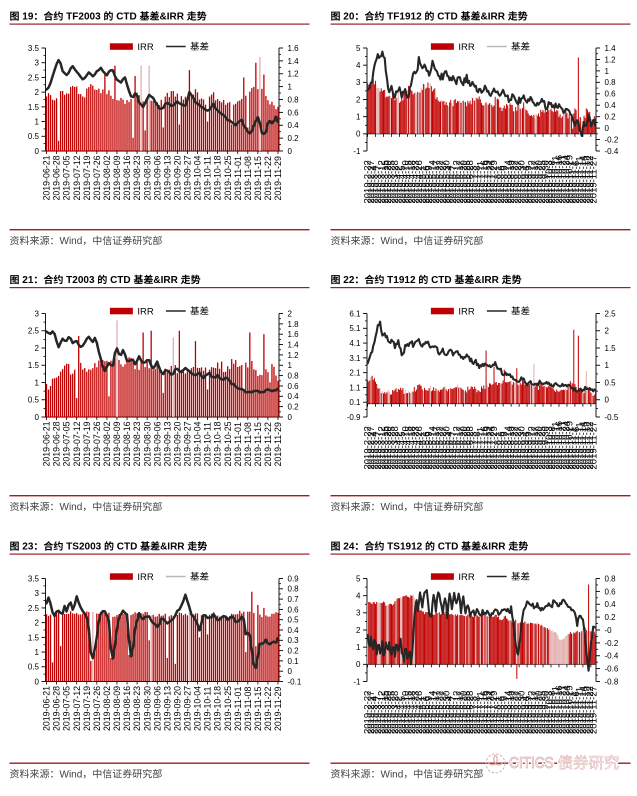 The width and height of the screenshot is (637, 796). Describe the element at coordinates (612, 417) in the screenshot. I see `svg-text: -0.5` at that location.